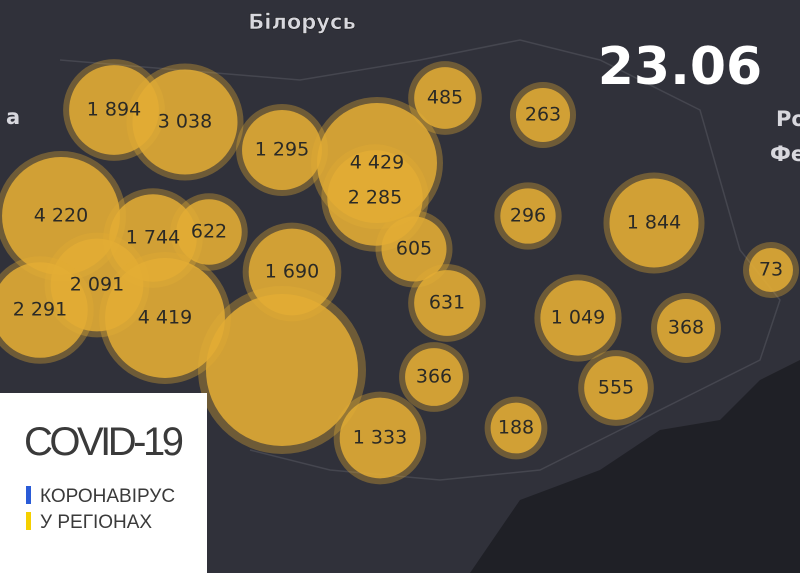  Describe the element at coordinates (114, 110) in the screenshot. I see `bubble-label: 1 894` at that location.